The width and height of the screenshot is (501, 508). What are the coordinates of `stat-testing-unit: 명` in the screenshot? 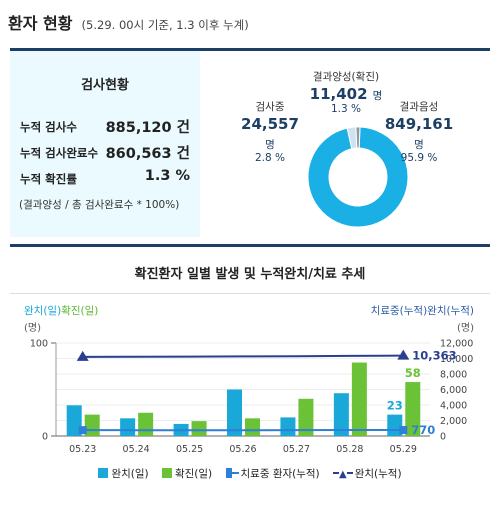 It's located at (270, 145).